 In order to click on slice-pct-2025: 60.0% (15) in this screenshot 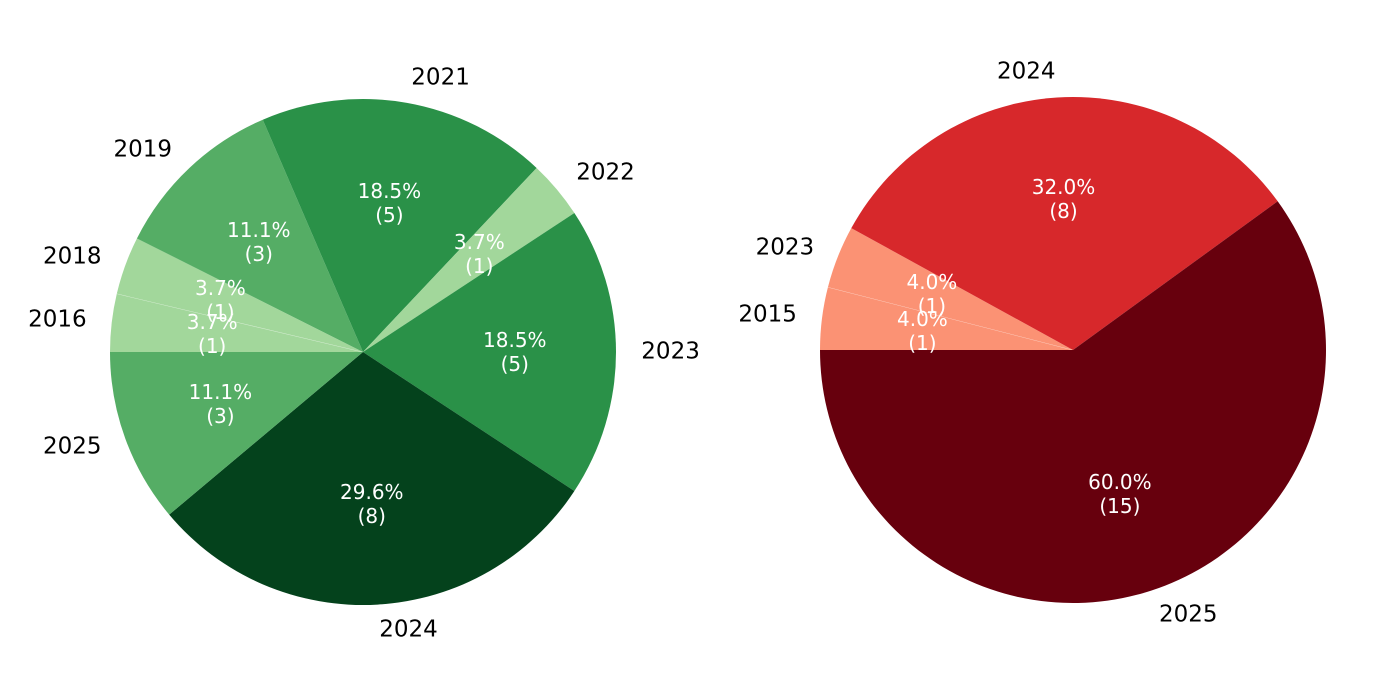, I will do `click(1120, 494)`.